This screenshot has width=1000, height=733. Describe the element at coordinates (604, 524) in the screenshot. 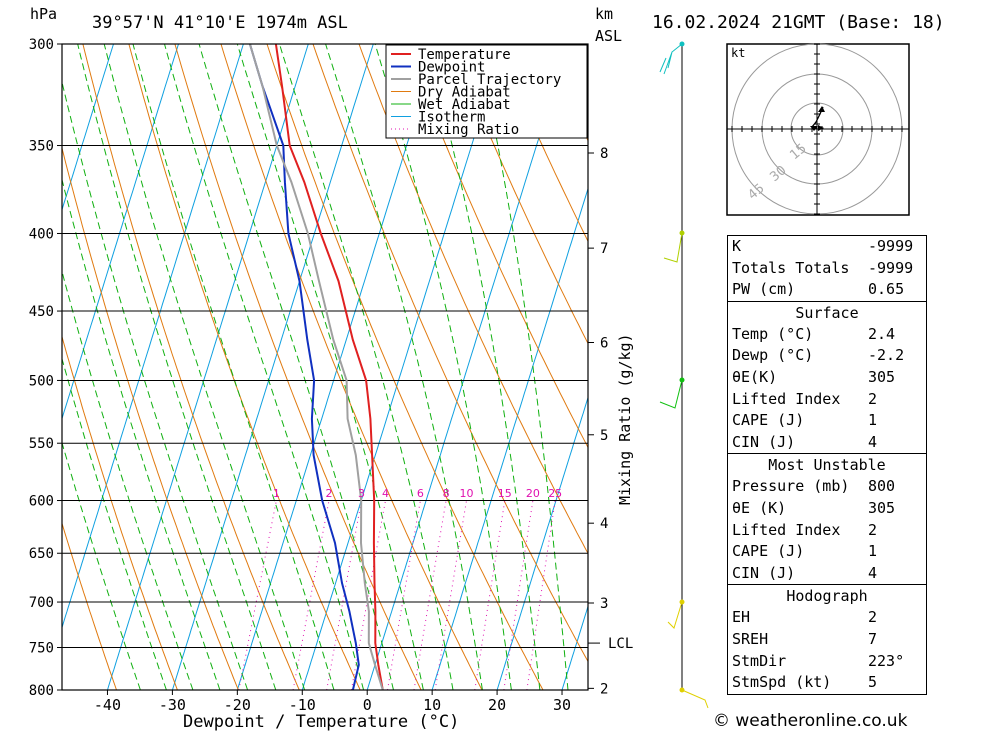

I see `km-tick-label: 4` at that location.